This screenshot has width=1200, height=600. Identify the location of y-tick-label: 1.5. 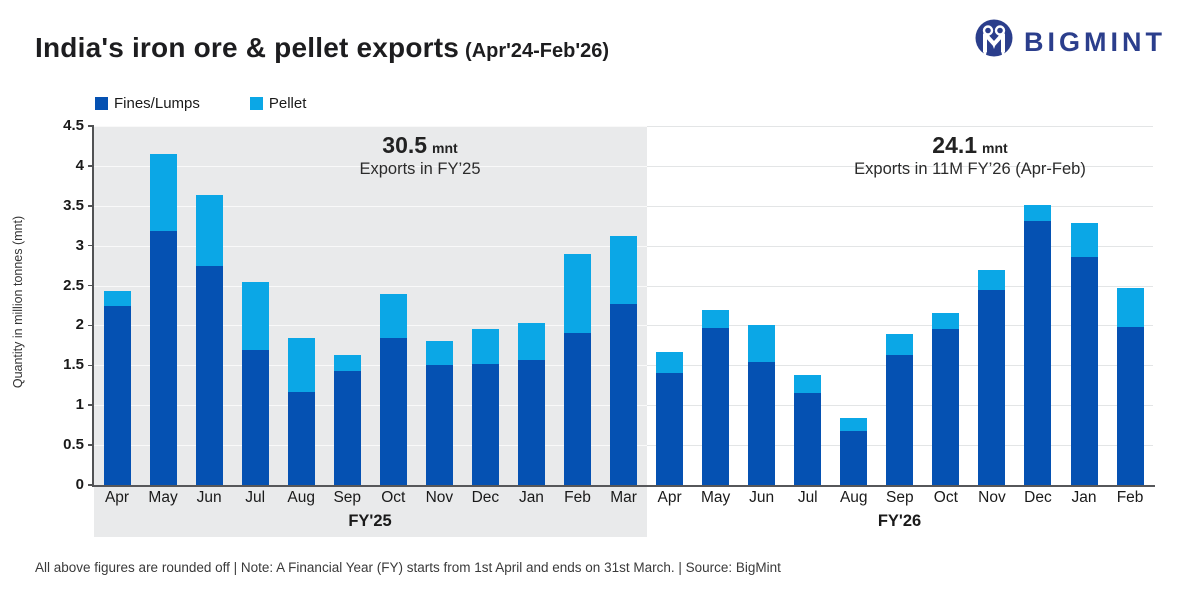
(73, 365).